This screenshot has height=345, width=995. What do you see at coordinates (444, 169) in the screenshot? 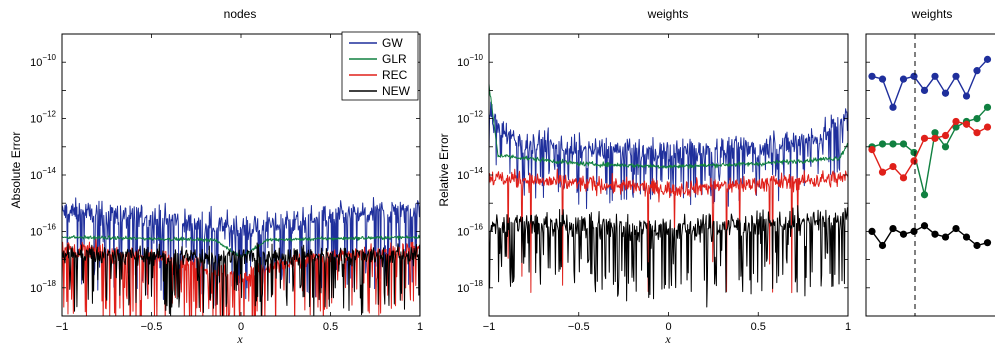
I see `weights-ylabel: Relative Error` at bounding box center [444, 169].